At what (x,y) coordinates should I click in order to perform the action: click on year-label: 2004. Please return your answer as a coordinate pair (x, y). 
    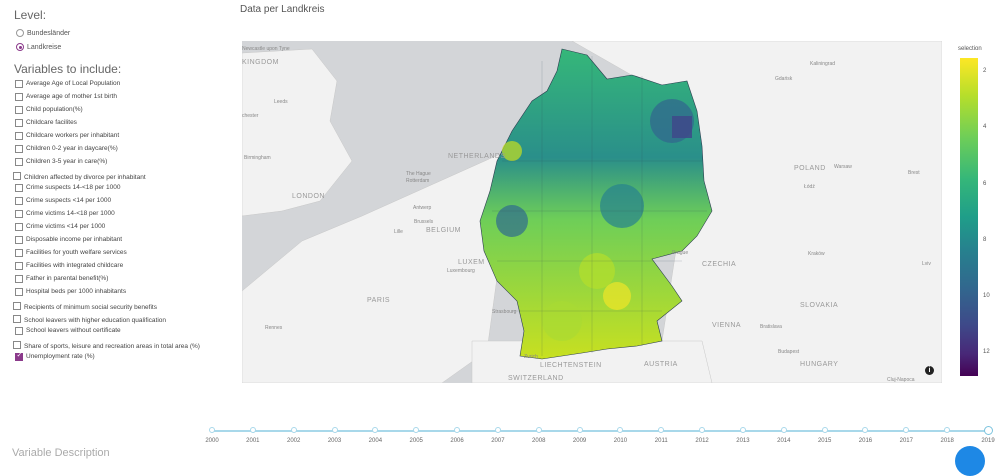
    Looking at the image, I should click on (375, 441).